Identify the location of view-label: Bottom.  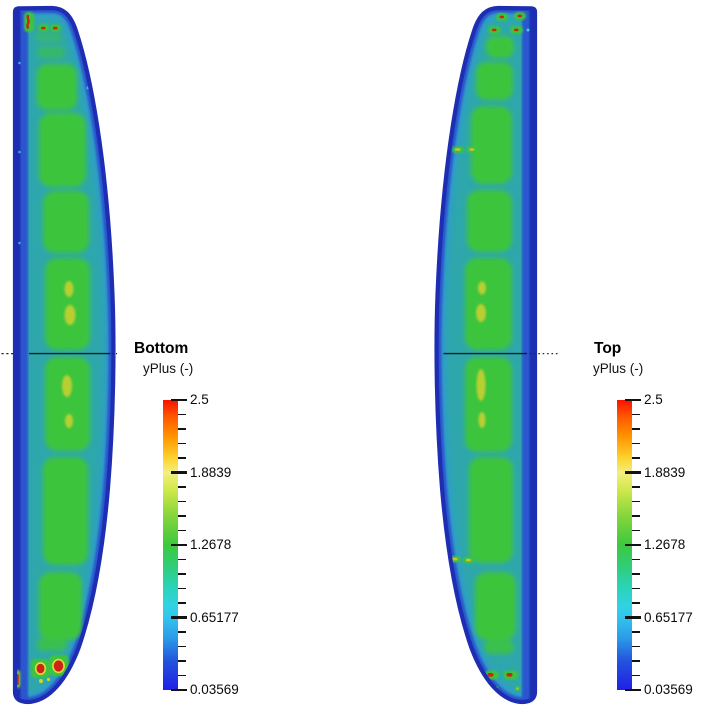
(161, 348).